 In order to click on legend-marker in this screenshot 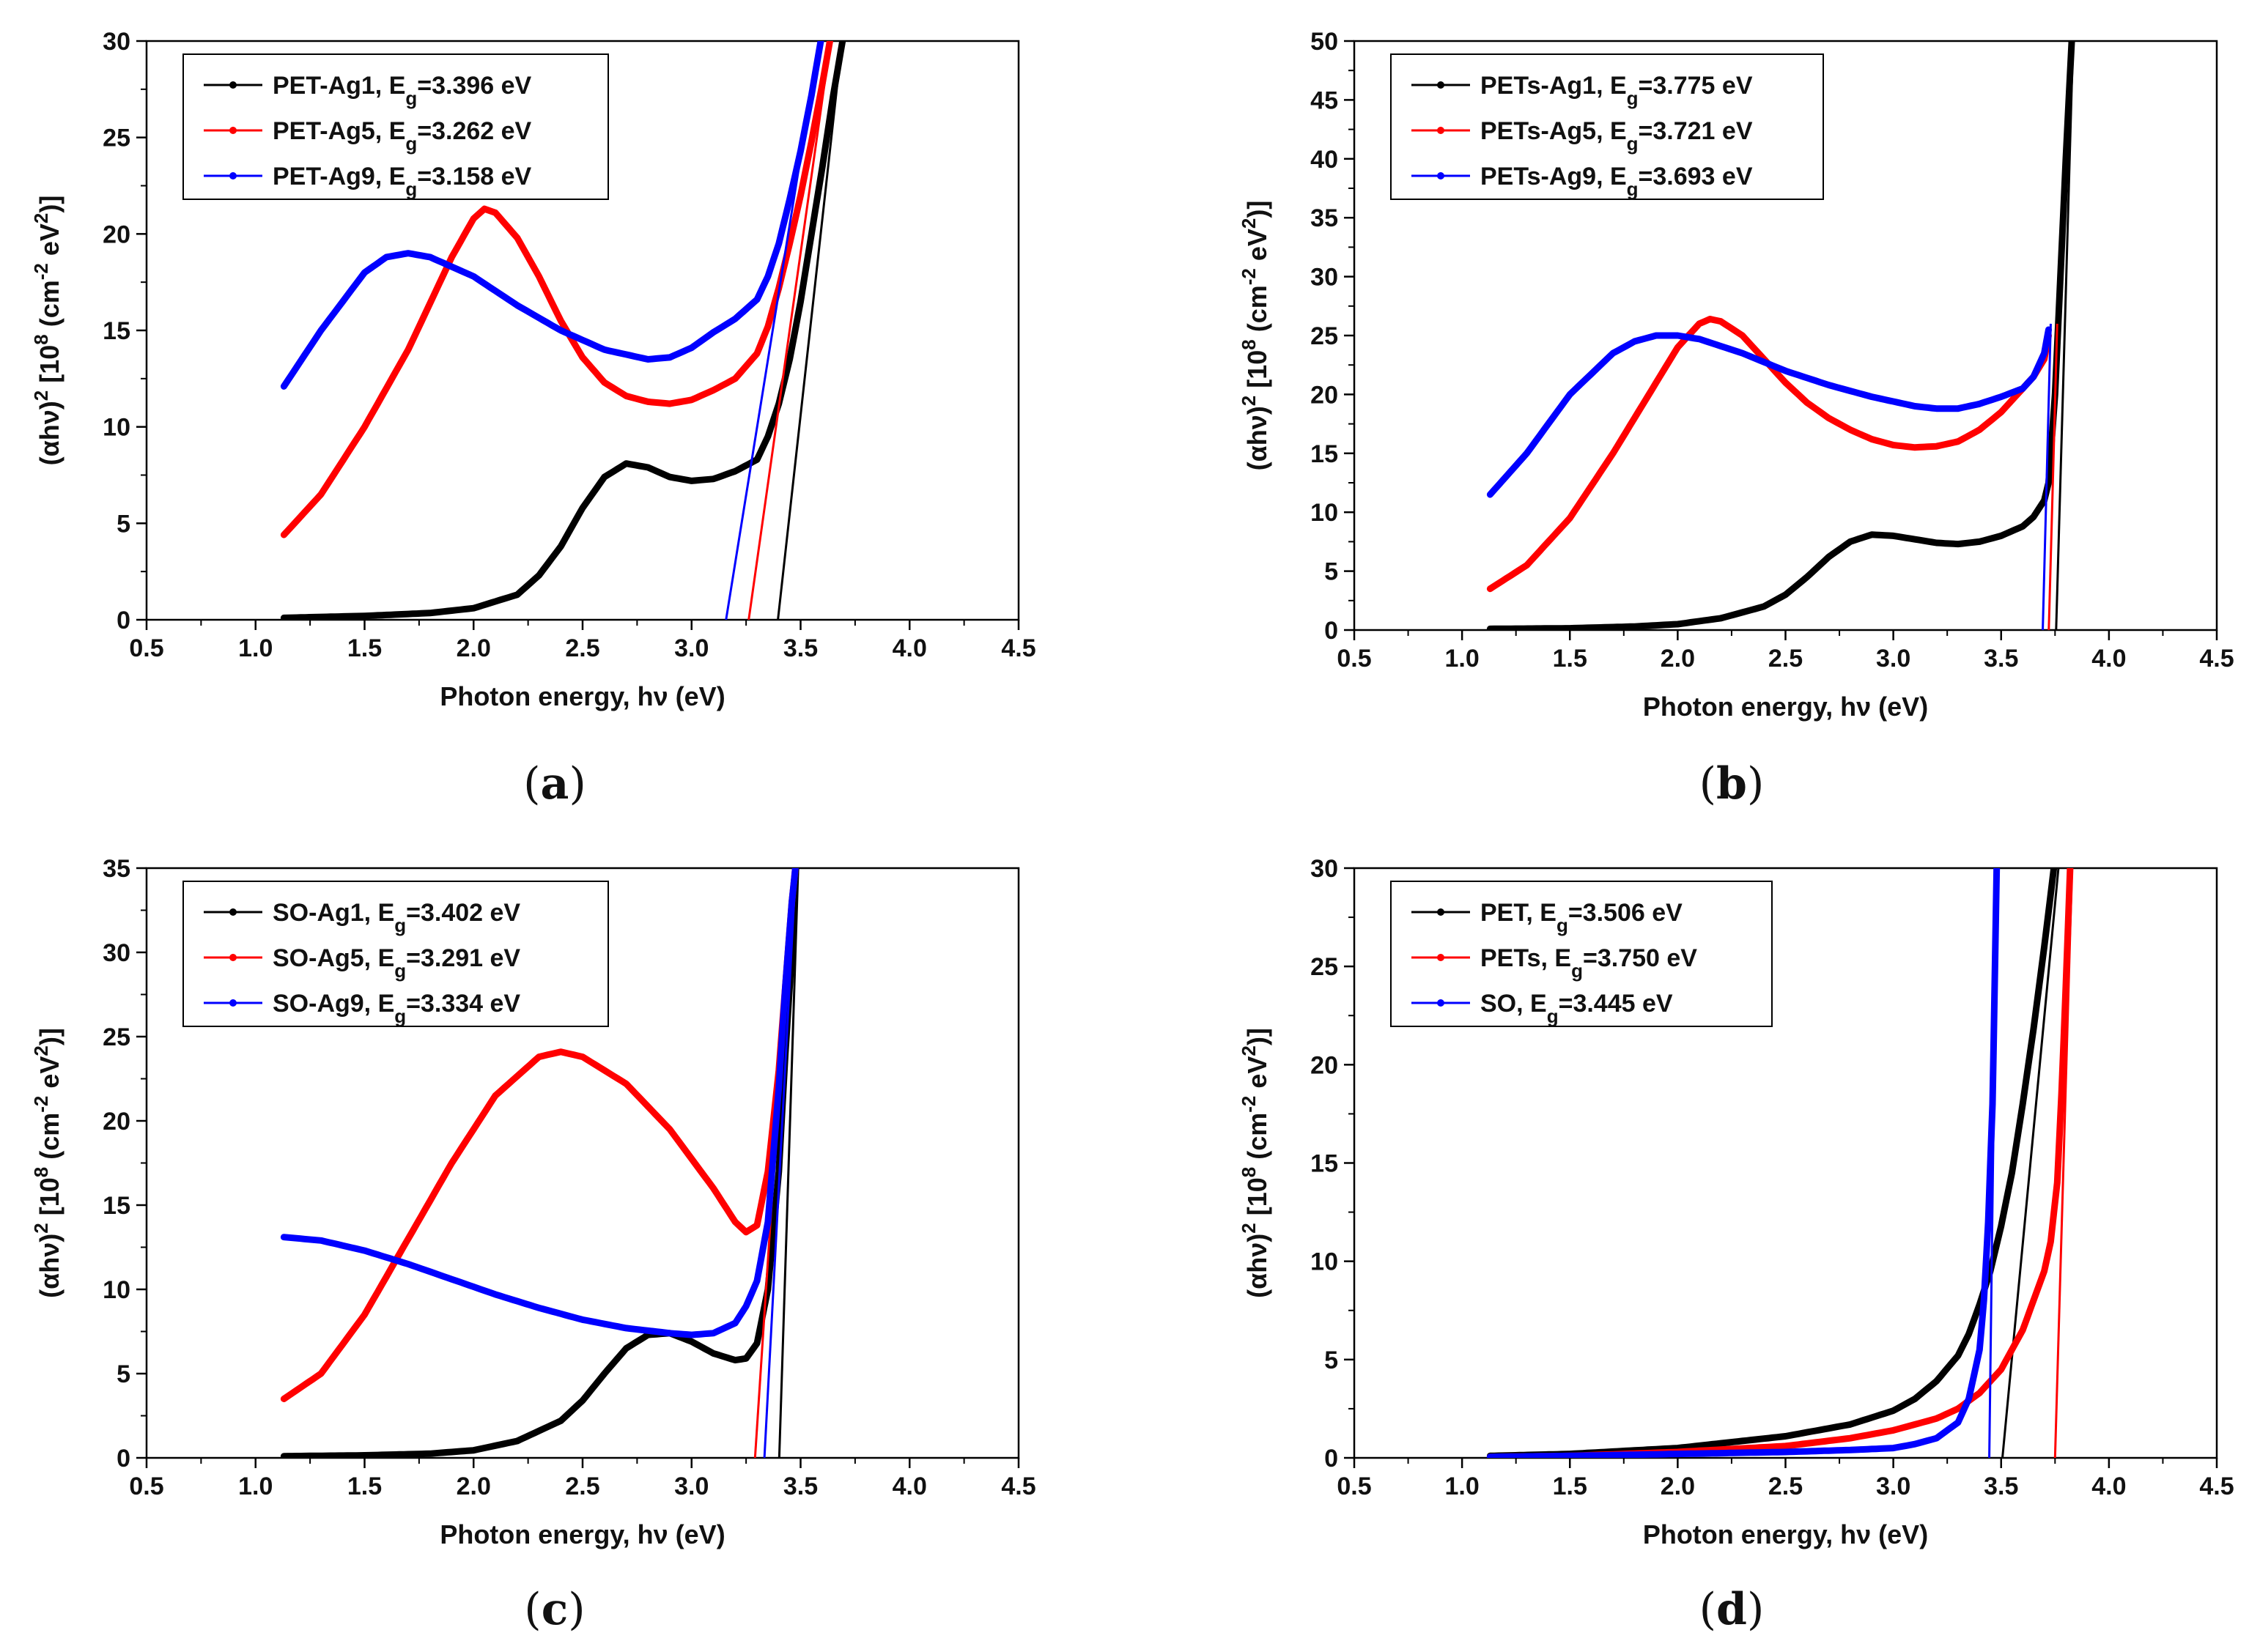, I will do `click(233, 85)`.